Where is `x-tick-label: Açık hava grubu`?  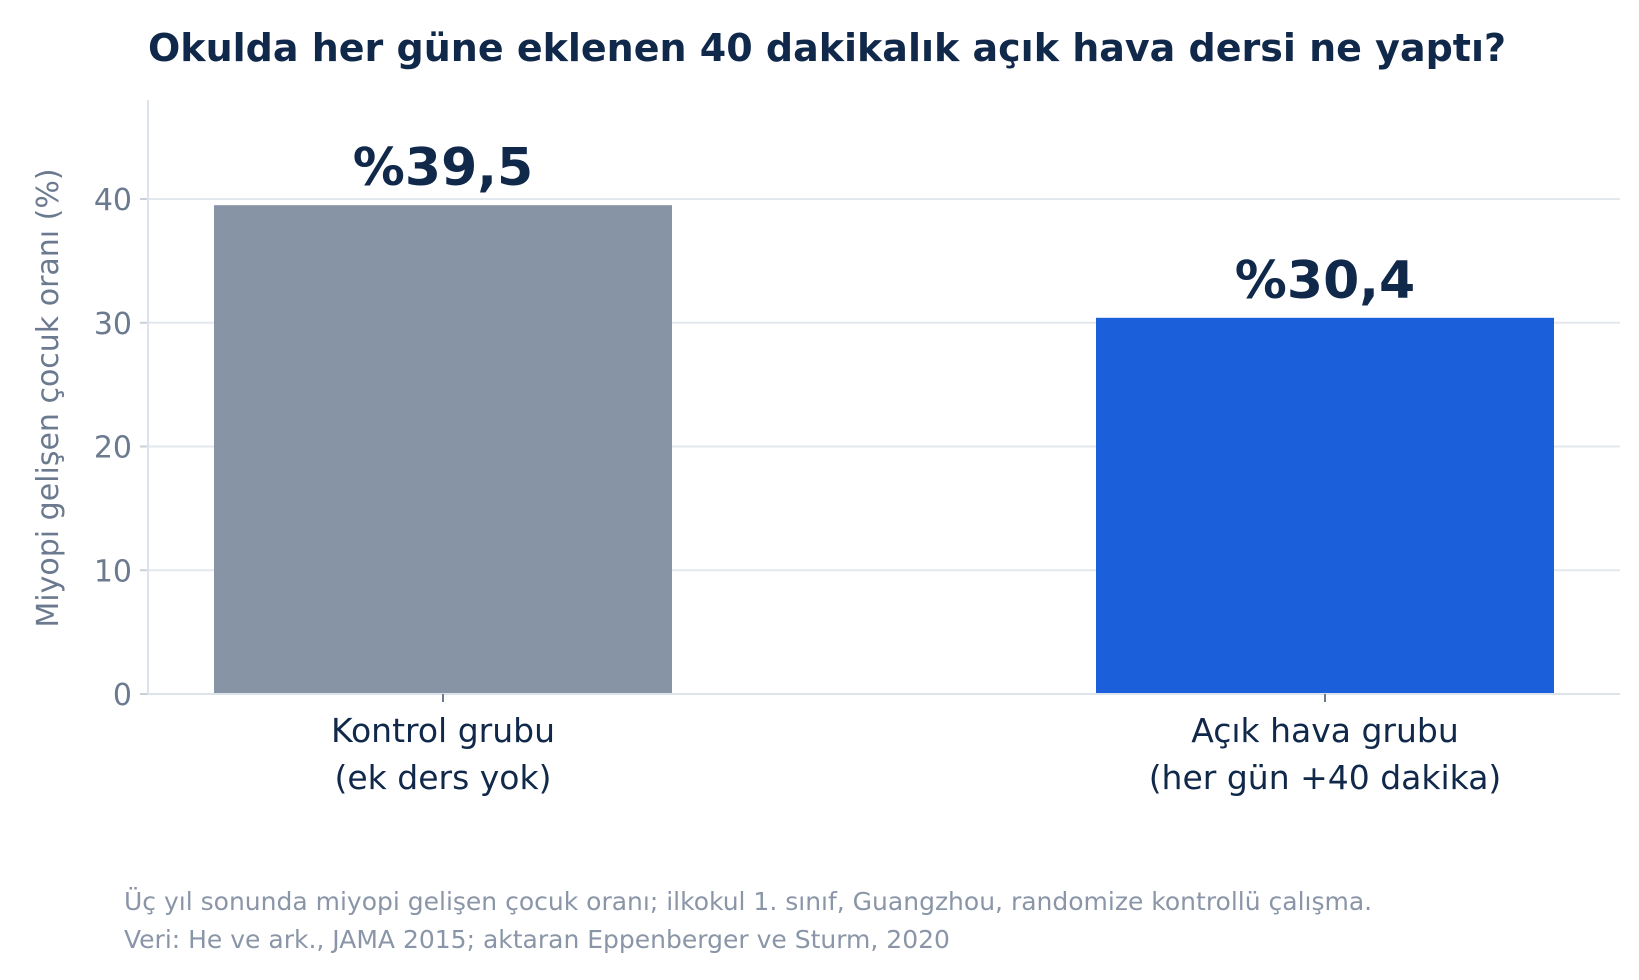
x-tick-label: Açık hava grubu is located at coordinates (1325, 730).